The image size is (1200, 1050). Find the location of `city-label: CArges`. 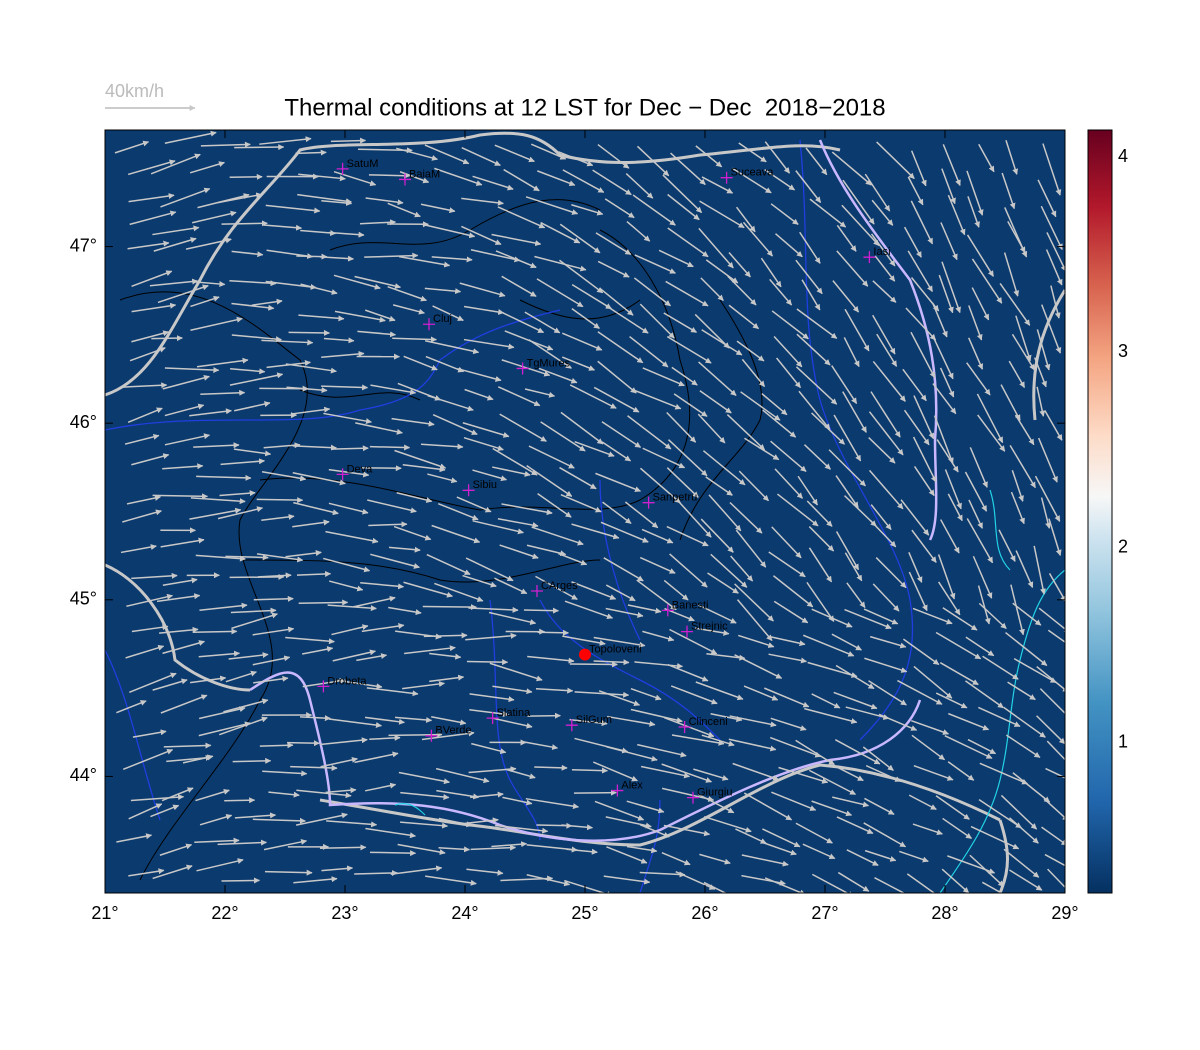

city-label: CArges is located at coordinates (559, 586).